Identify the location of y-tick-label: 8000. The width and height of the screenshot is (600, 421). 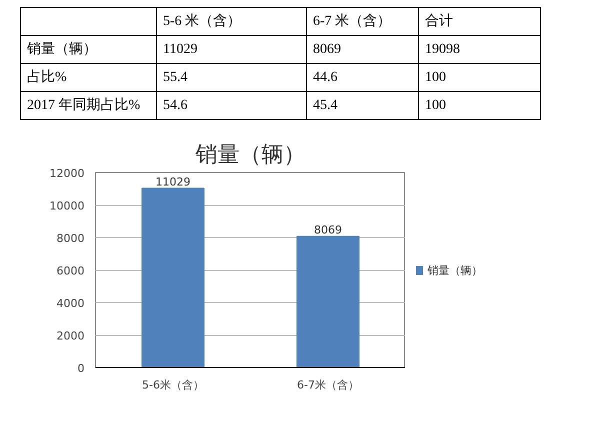
(70, 238).